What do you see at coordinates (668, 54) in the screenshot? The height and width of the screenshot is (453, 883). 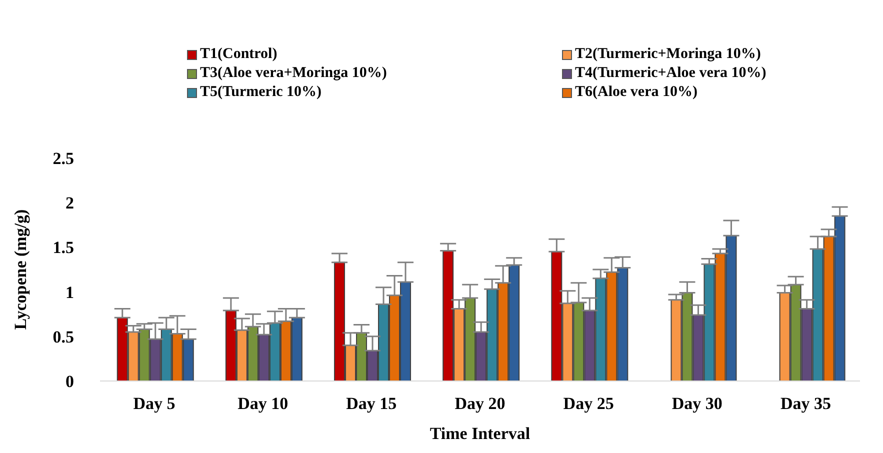 I see `legend-label: T2(Turmeric+Moringa 10%)` at bounding box center [668, 54].